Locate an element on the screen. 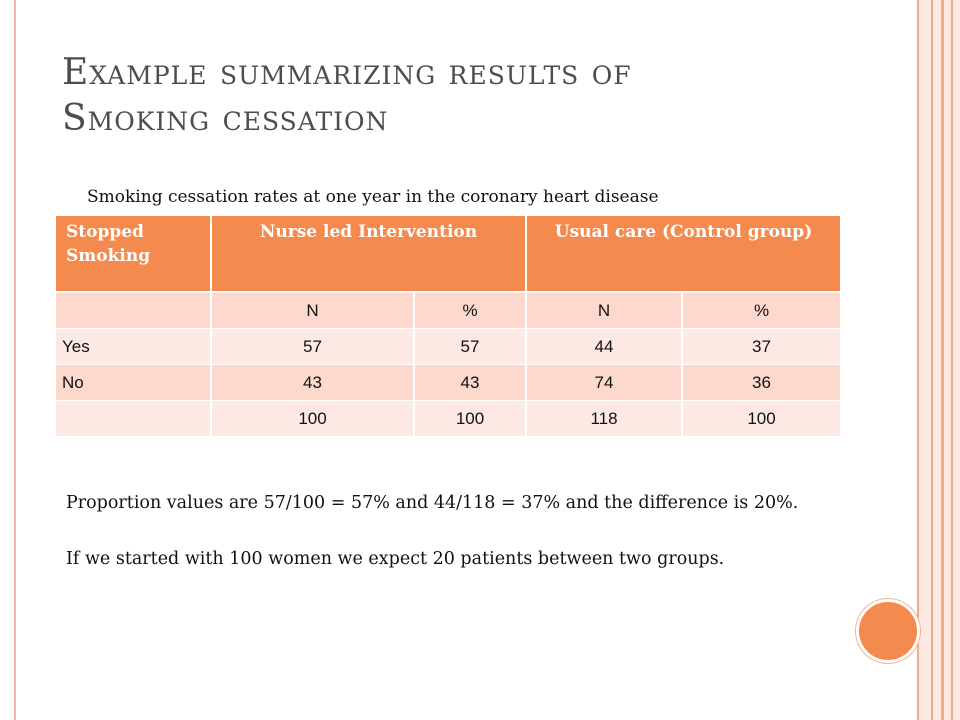 The height and width of the screenshot is (720, 960). slide-title-line-1: Example summarizing results of is located at coordinates (347, 72).